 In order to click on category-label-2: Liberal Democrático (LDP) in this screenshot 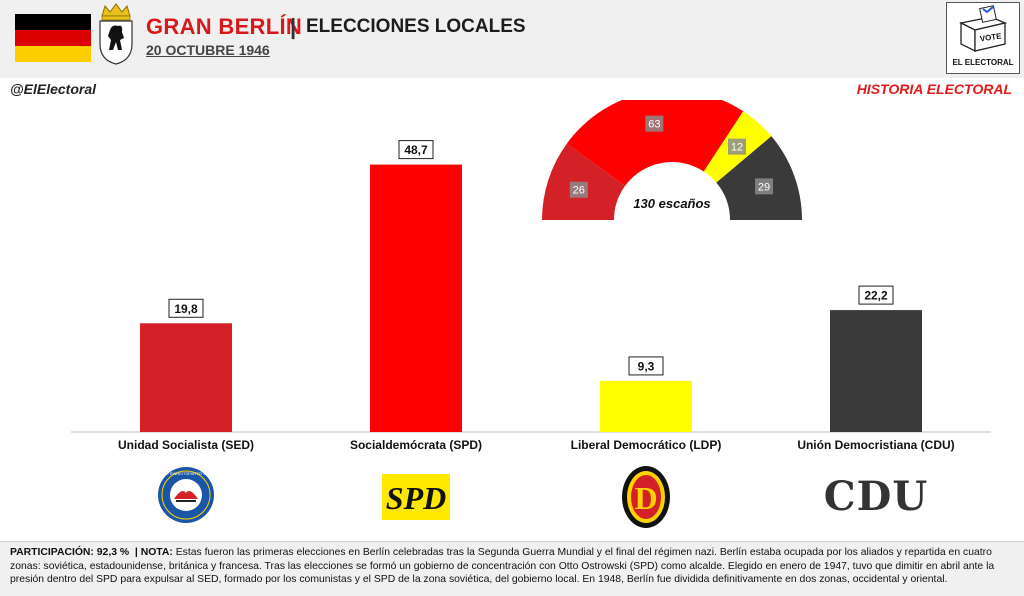, I will do `click(646, 445)`.